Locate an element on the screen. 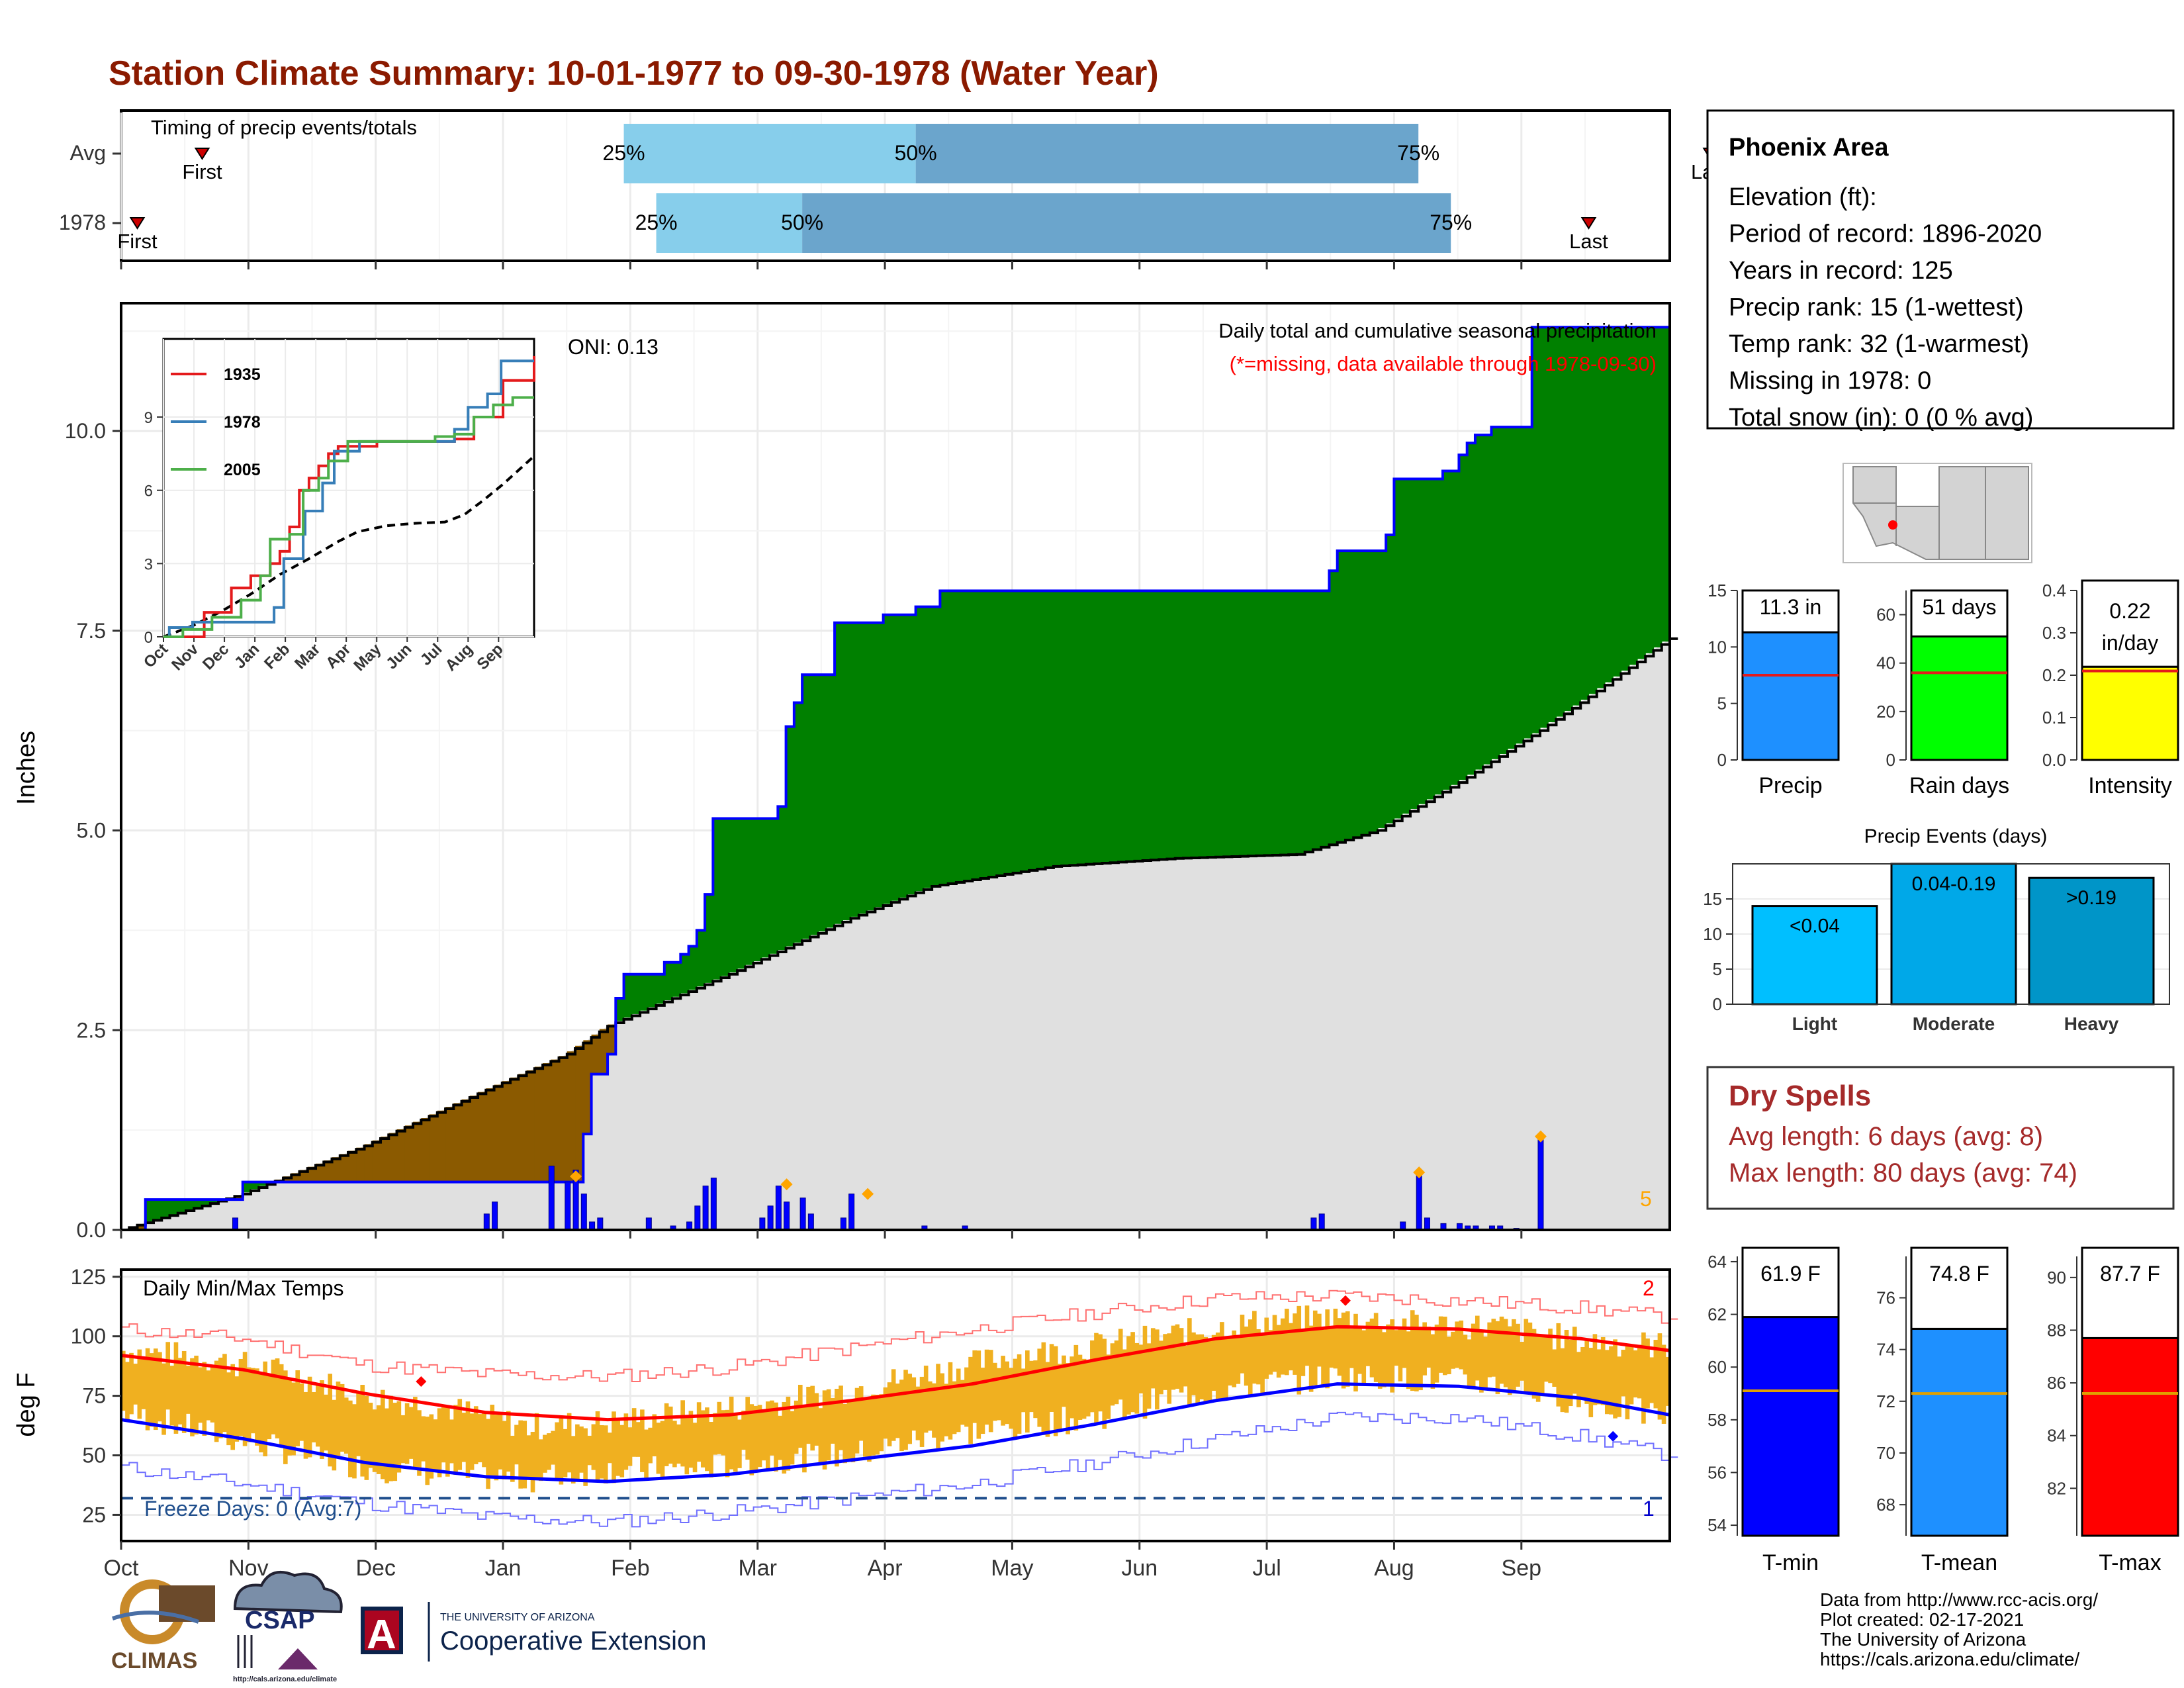 This screenshot has width=2184, height=1688. inset-series-line-1935 is located at coordinates (349, 496).